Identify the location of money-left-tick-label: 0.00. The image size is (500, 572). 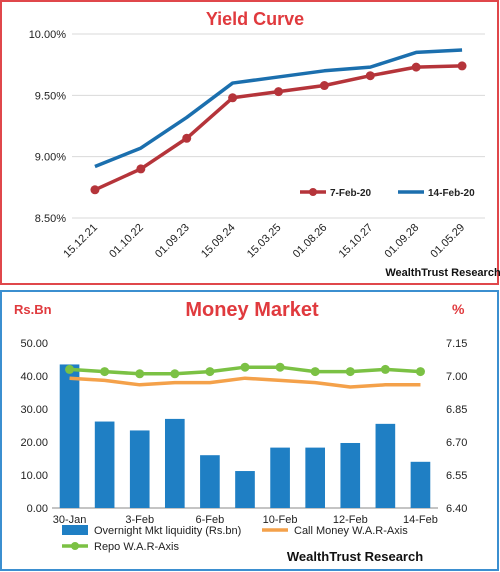
(37, 509).